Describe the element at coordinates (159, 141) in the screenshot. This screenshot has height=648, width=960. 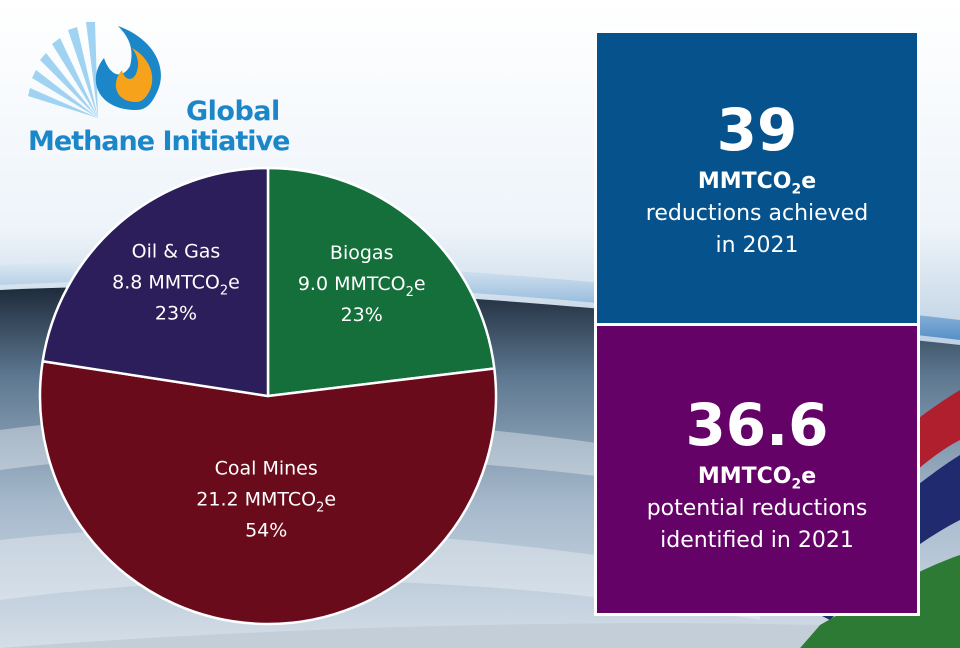
I see `logo-text-methane-initiative: Methane Initiative` at that location.